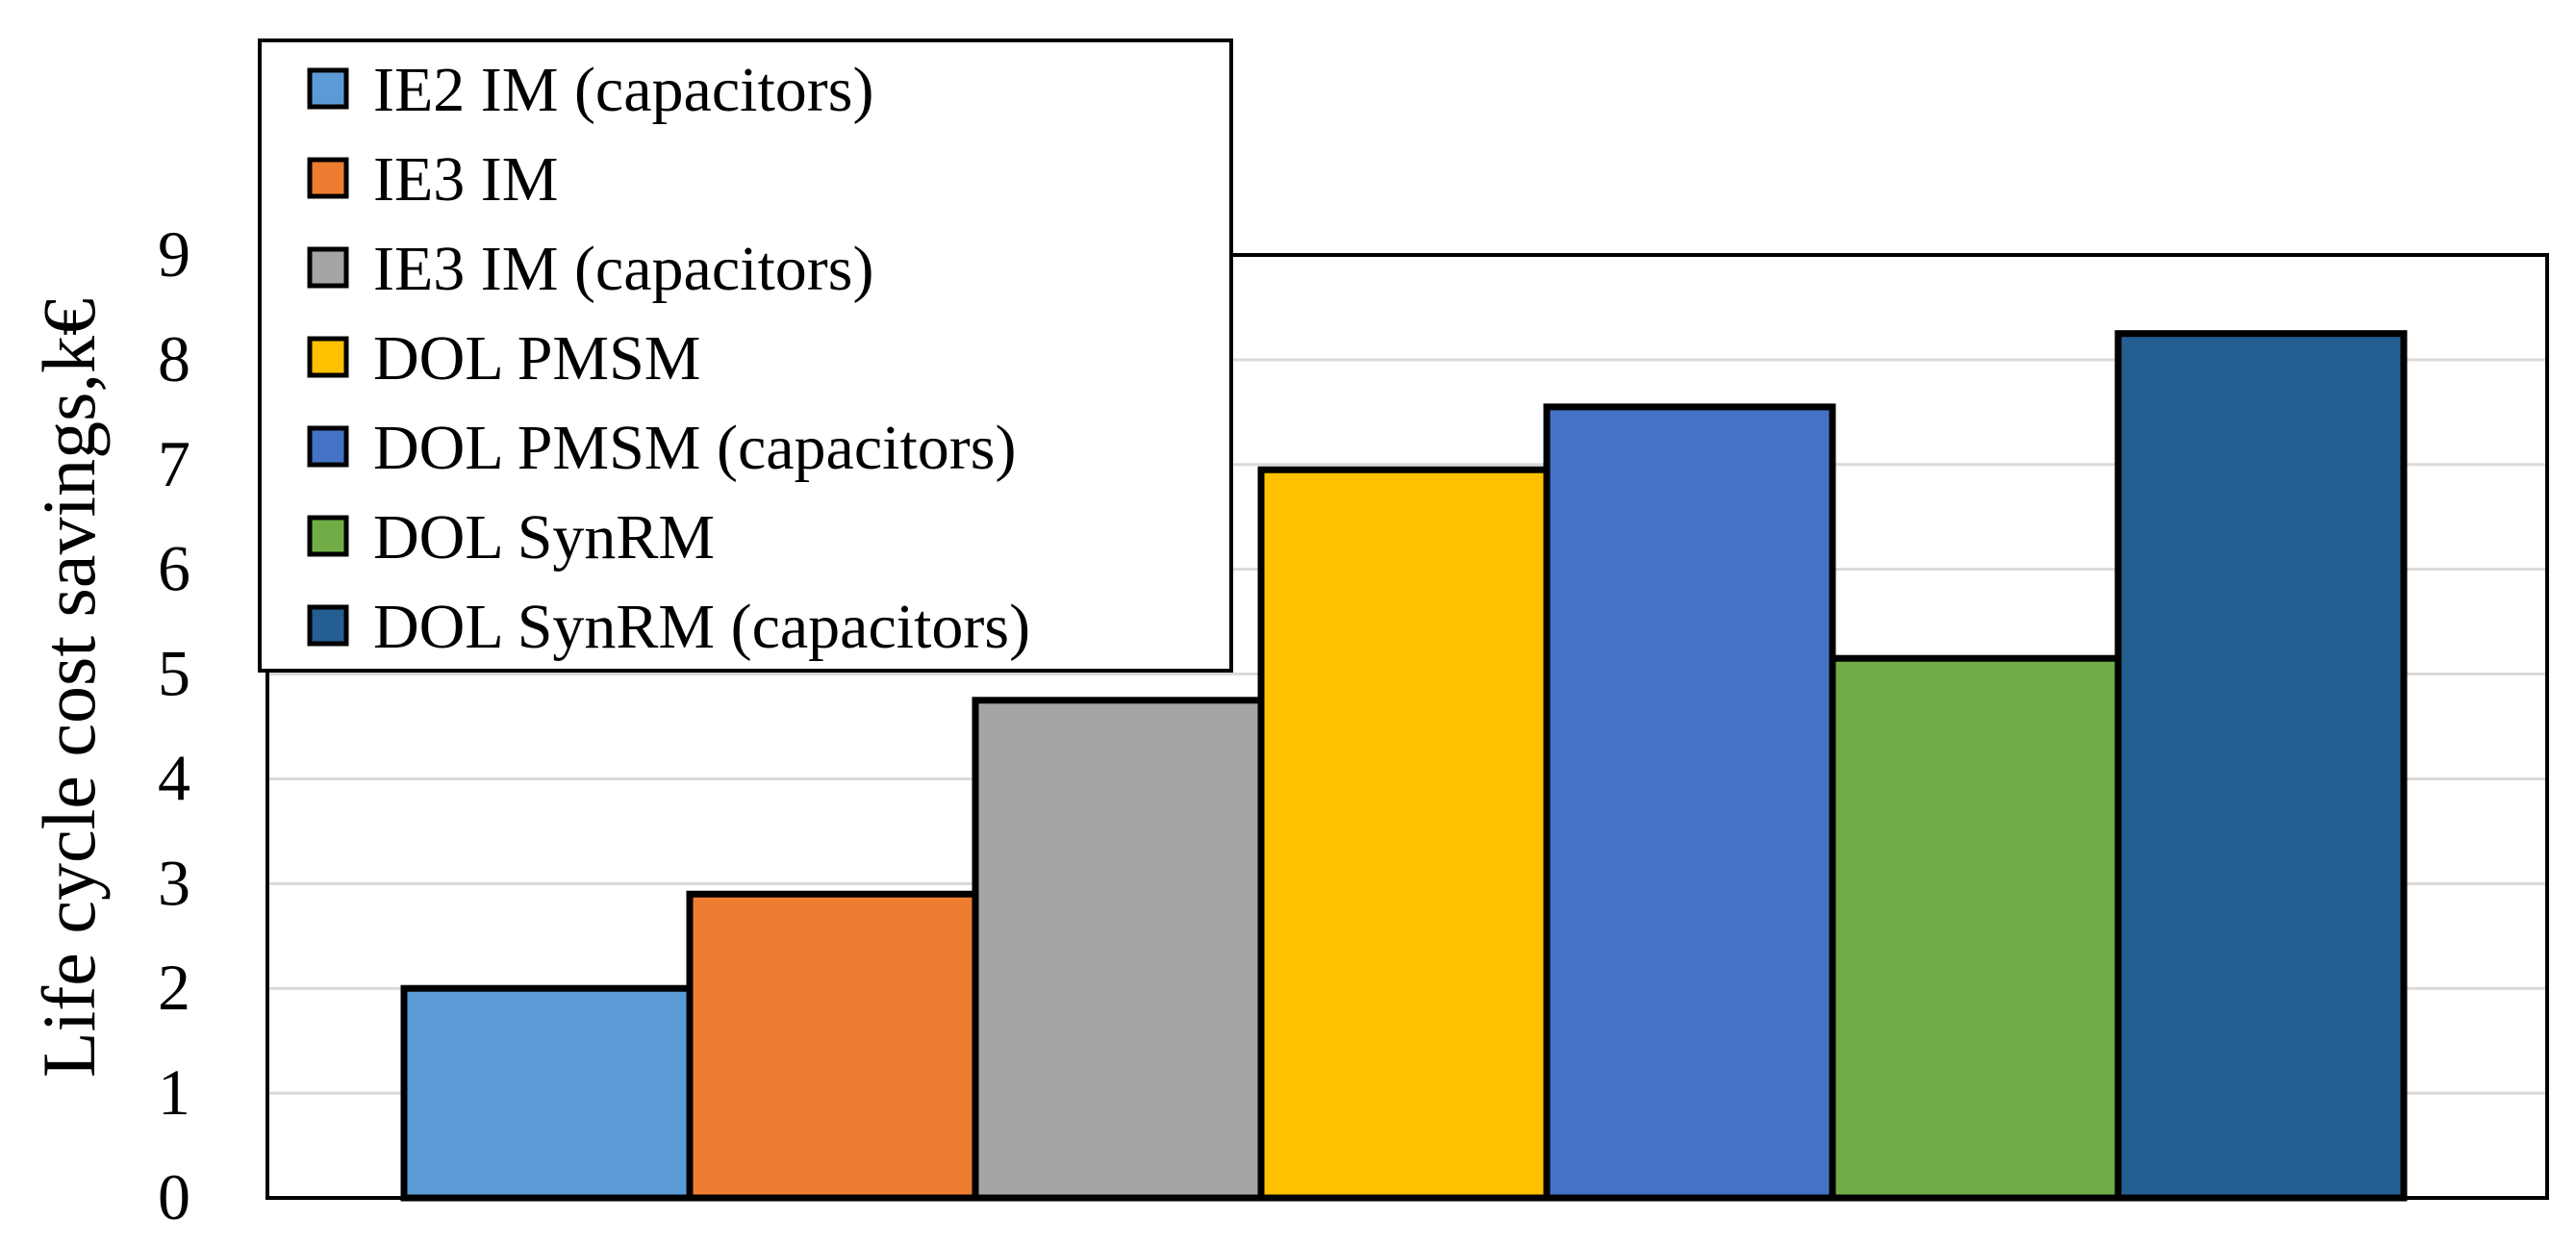  Describe the element at coordinates (702, 627) in the screenshot. I see `legend-label: DOL SynRM (capacitors)` at that location.